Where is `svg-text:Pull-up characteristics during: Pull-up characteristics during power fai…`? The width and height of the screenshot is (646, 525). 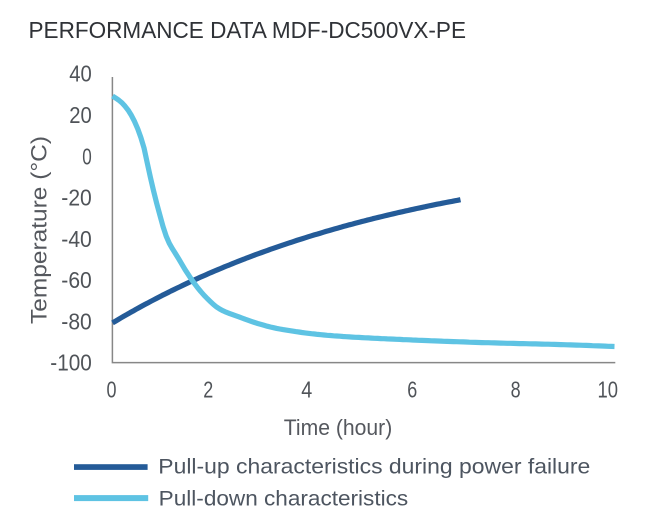
svg-text:Pull-up characteristics during: Pull-up characteristics during power fai… is located at coordinates (374, 467).